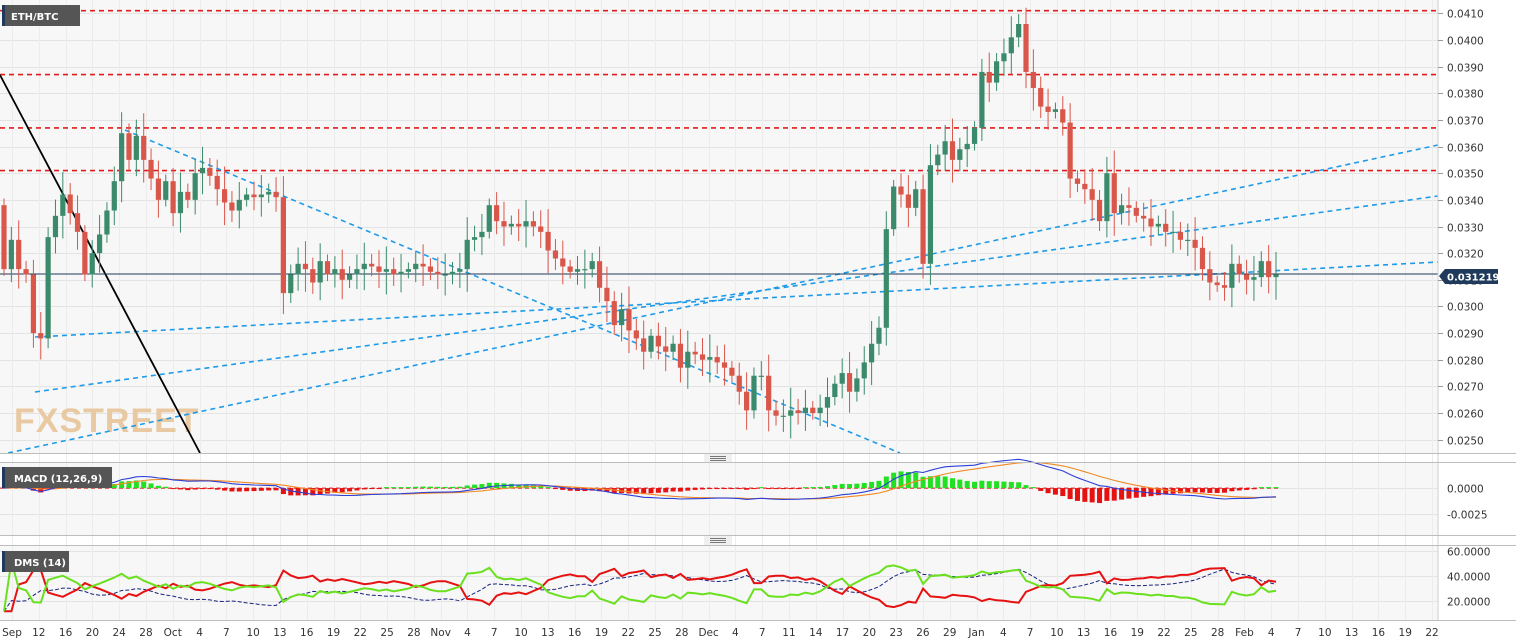 This screenshot has height=644, width=1516. What do you see at coordinates (1465, 229) in the screenshot?
I see `y-tick-label: 0.0330` at bounding box center [1465, 229].